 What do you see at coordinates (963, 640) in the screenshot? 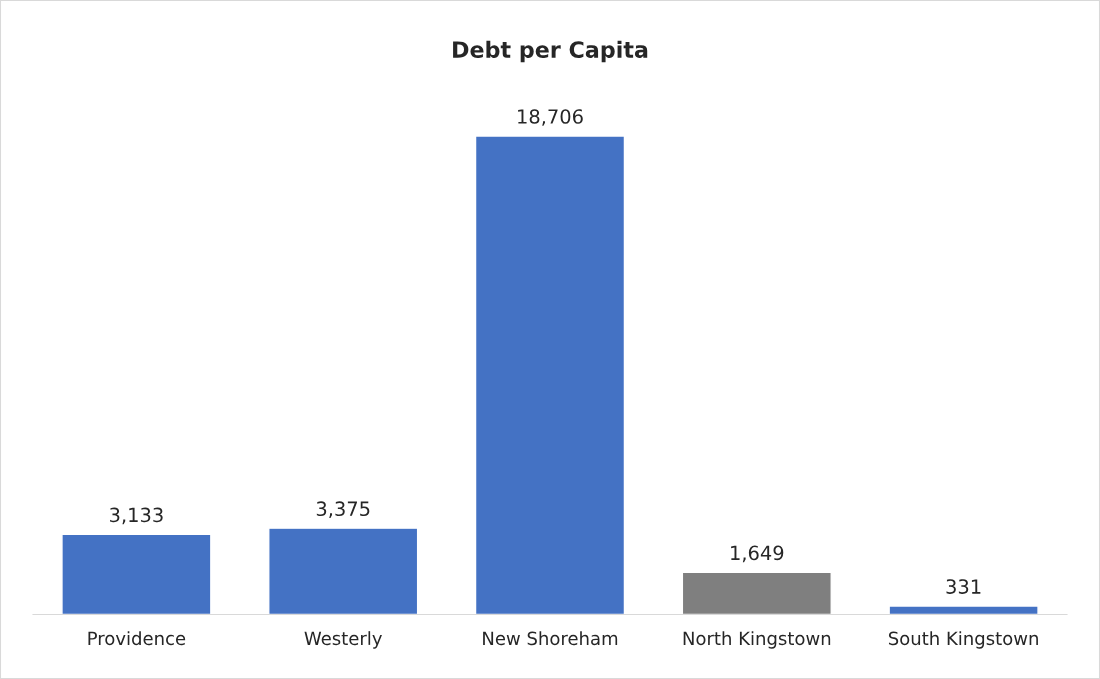
I see `x-tick-label: South Kingstown` at bounding box center [963, 640].